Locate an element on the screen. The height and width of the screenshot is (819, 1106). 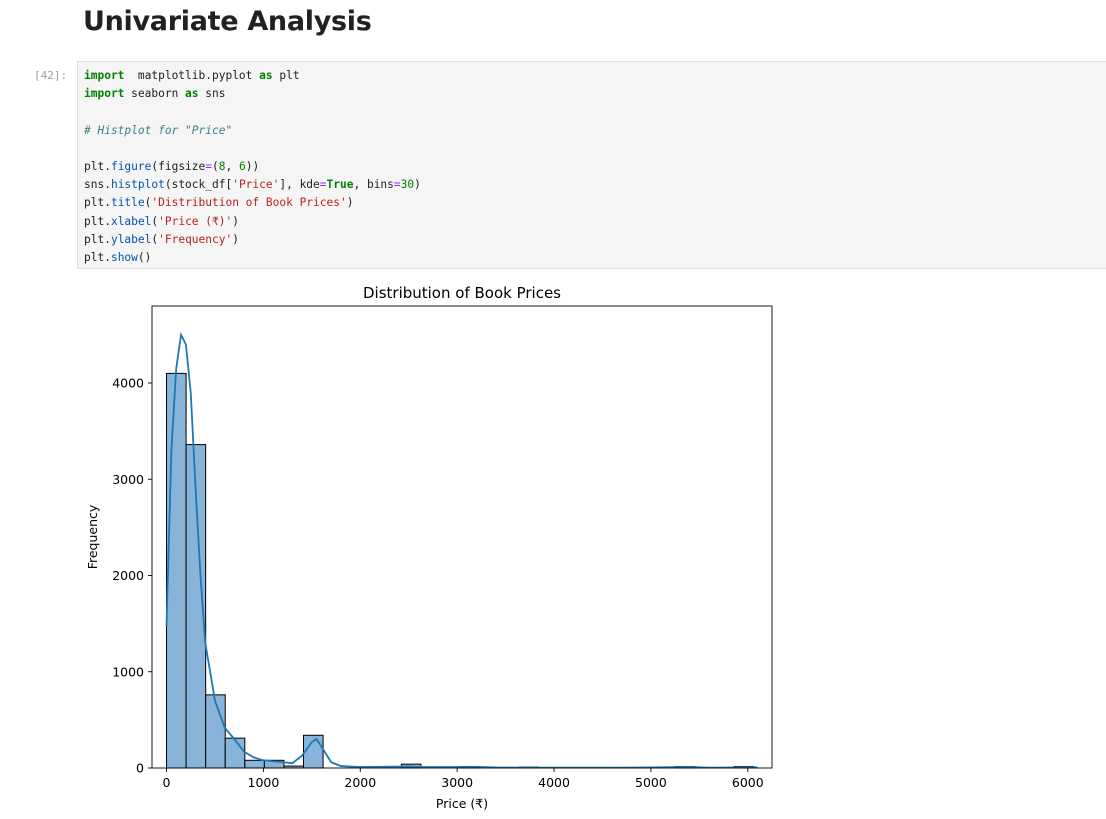
y-tick-label: 4000 is located at coordinates (128, 383).